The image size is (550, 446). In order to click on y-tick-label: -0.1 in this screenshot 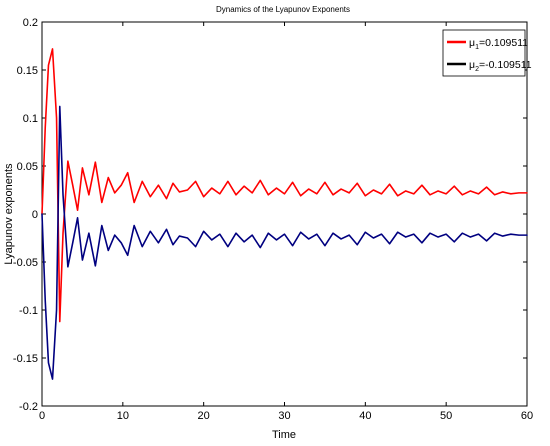, I will do `click(28, 311)`.